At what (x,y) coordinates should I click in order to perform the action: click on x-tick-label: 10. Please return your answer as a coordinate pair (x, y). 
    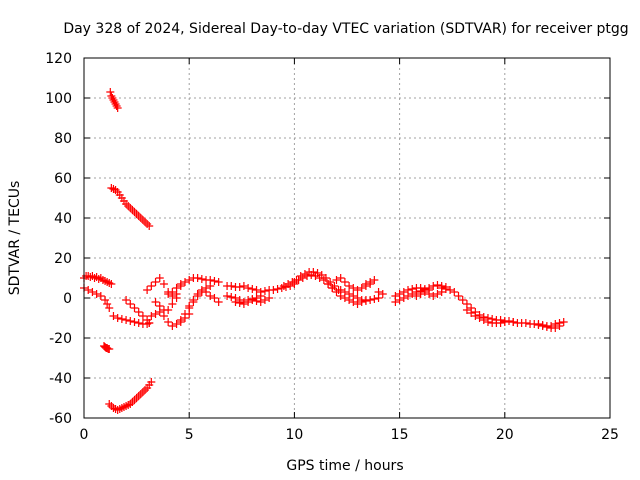
    Looking at the image, I should click on (294, 435).